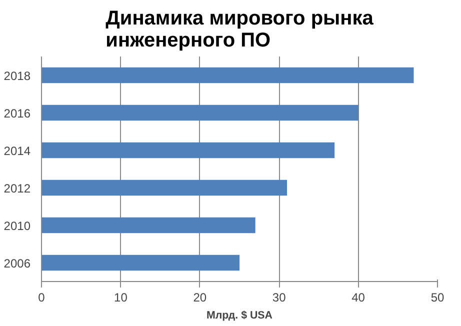  I want to click on x-tick-label: 0, so click(42, 297).